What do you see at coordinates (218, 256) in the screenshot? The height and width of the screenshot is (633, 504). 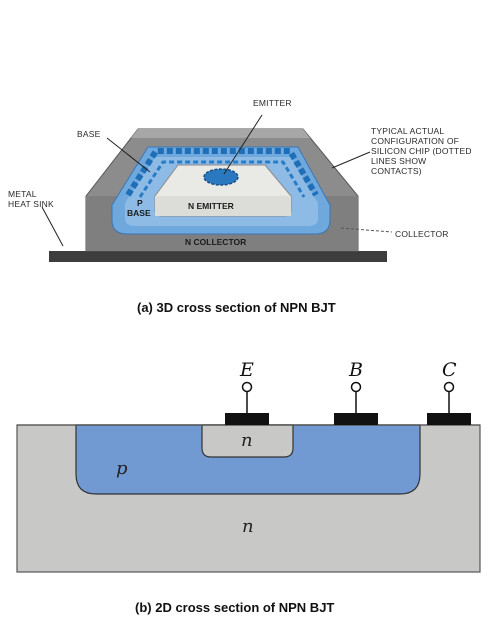 I see `metal-heat-sink` at bounding box center [218, 256].